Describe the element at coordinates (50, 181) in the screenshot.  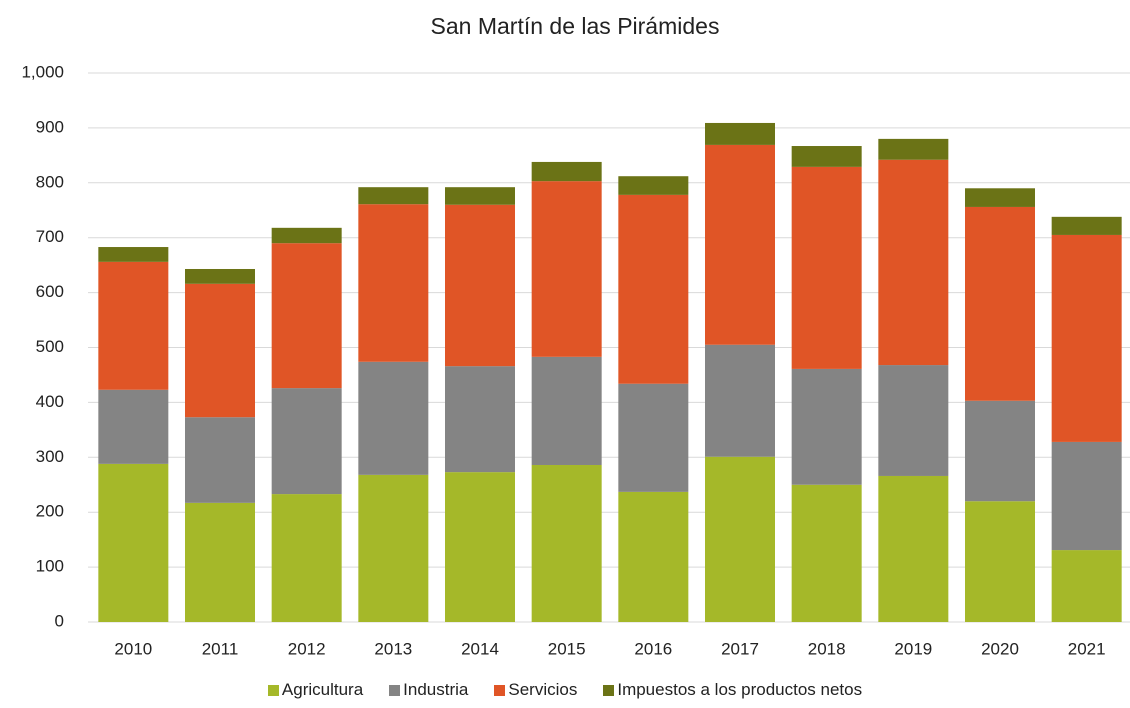
I see `y-tick-label: 800` at that location.